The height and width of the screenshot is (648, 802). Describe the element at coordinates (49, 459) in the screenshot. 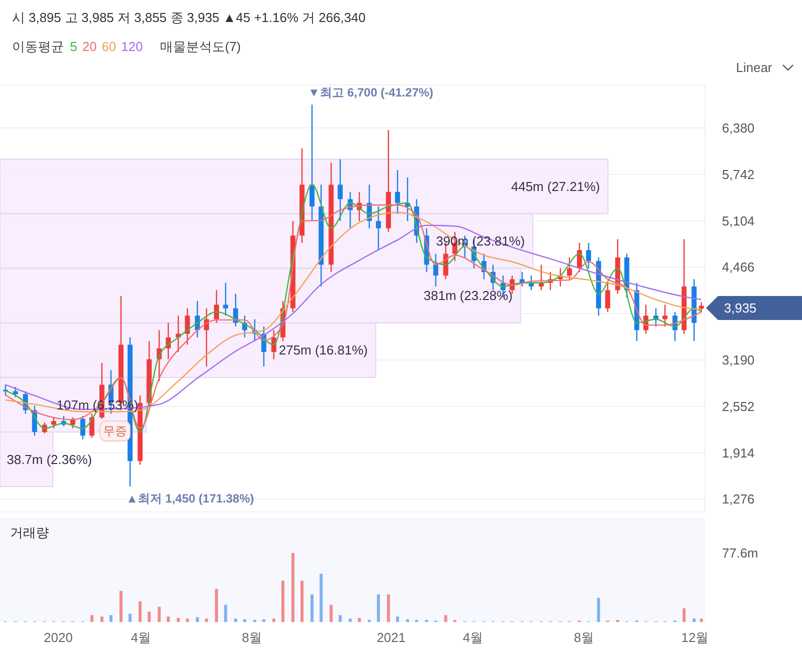

I see `data-label: 38.7m (2.36%)` at that location.